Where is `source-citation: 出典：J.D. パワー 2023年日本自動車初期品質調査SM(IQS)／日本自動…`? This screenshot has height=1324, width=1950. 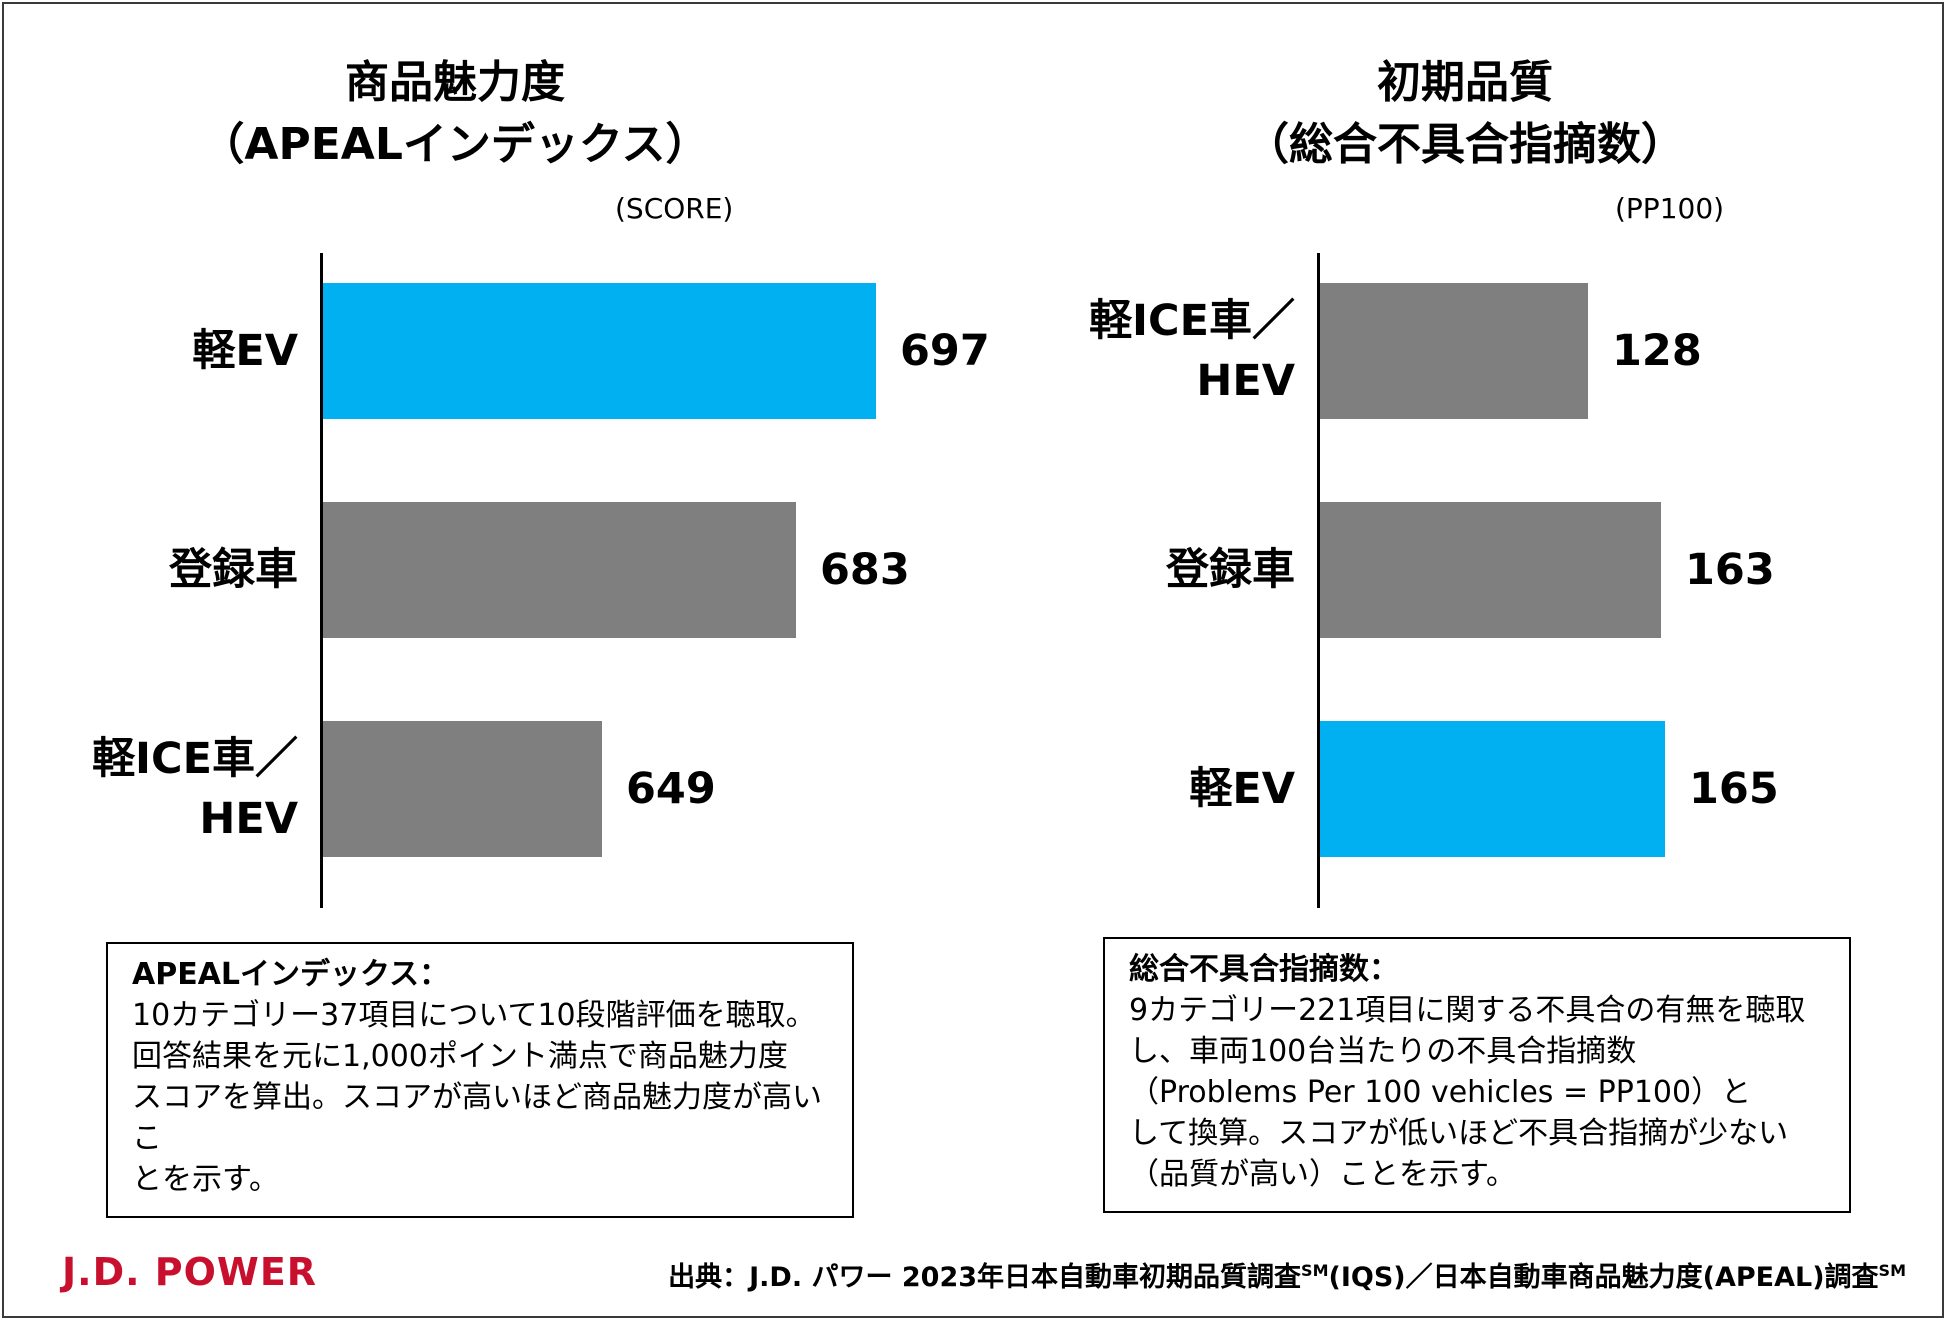
source-citation: 出典：J.D. パワー 2023年日本自動車初期品質調査SM(IQS)／日本自動… is located at coordinates (1287, 1274).